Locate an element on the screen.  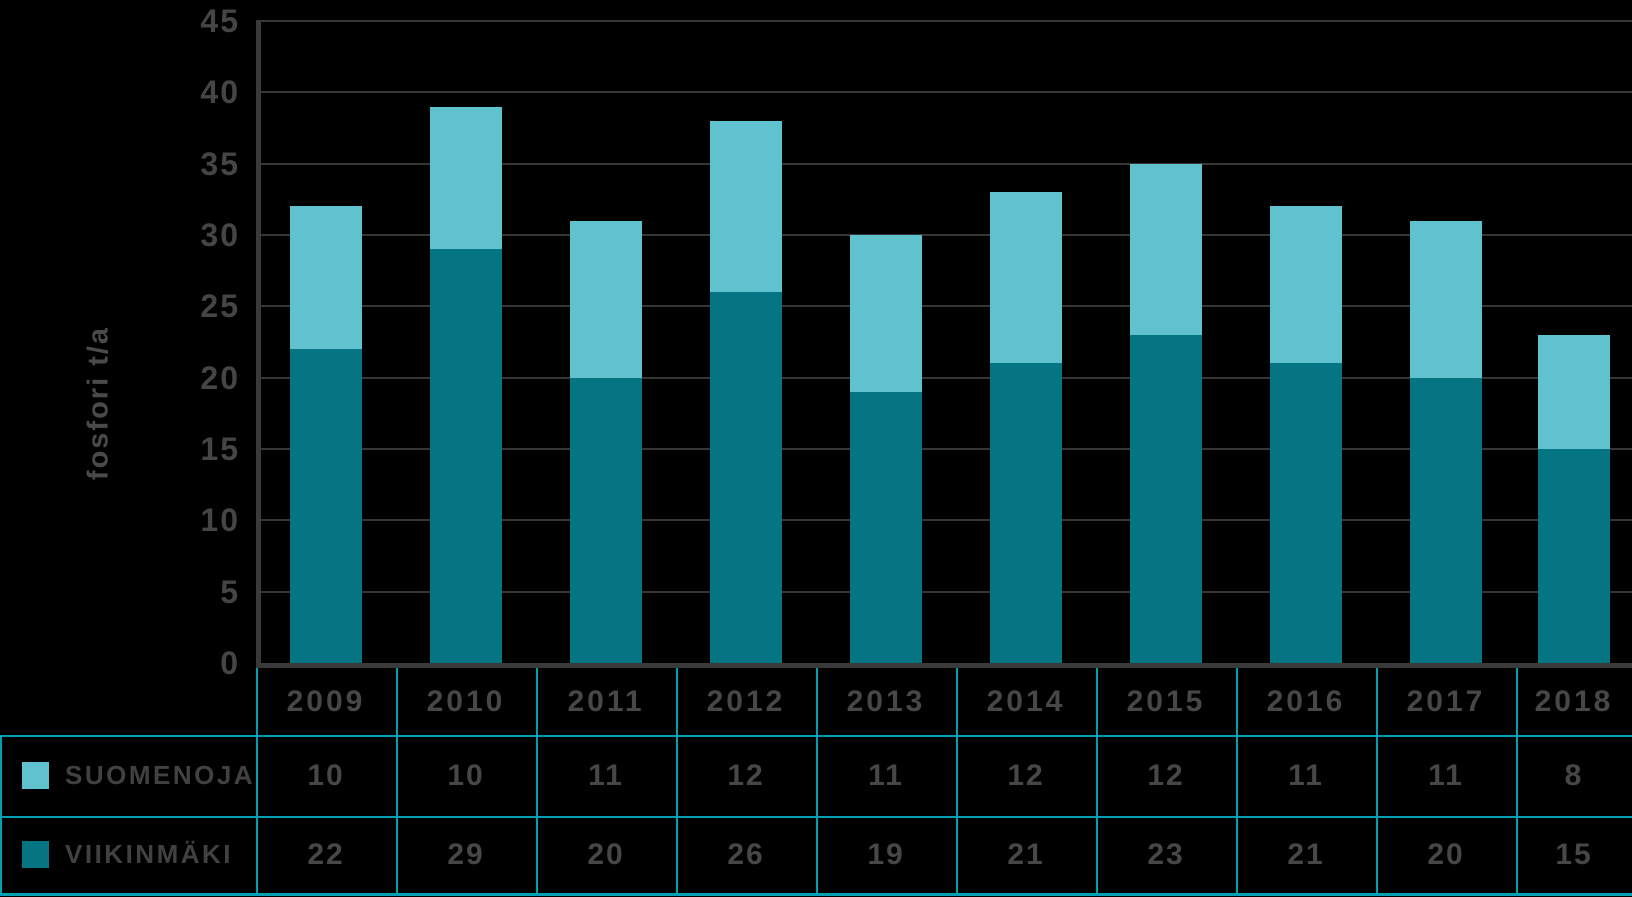
stacked-bar-2014 is located at coordinates (1026, 427).